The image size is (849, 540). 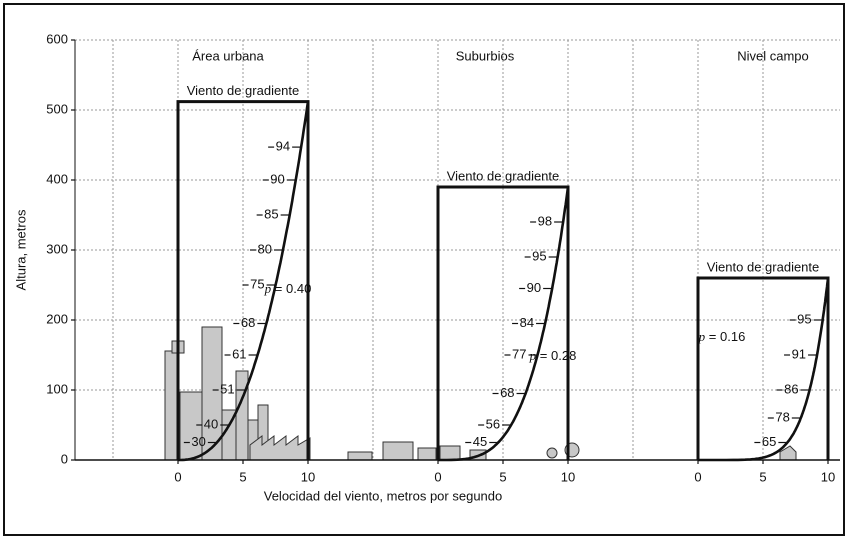 I want to click on p-label: p = 0.40, so click(x=288, y=288).